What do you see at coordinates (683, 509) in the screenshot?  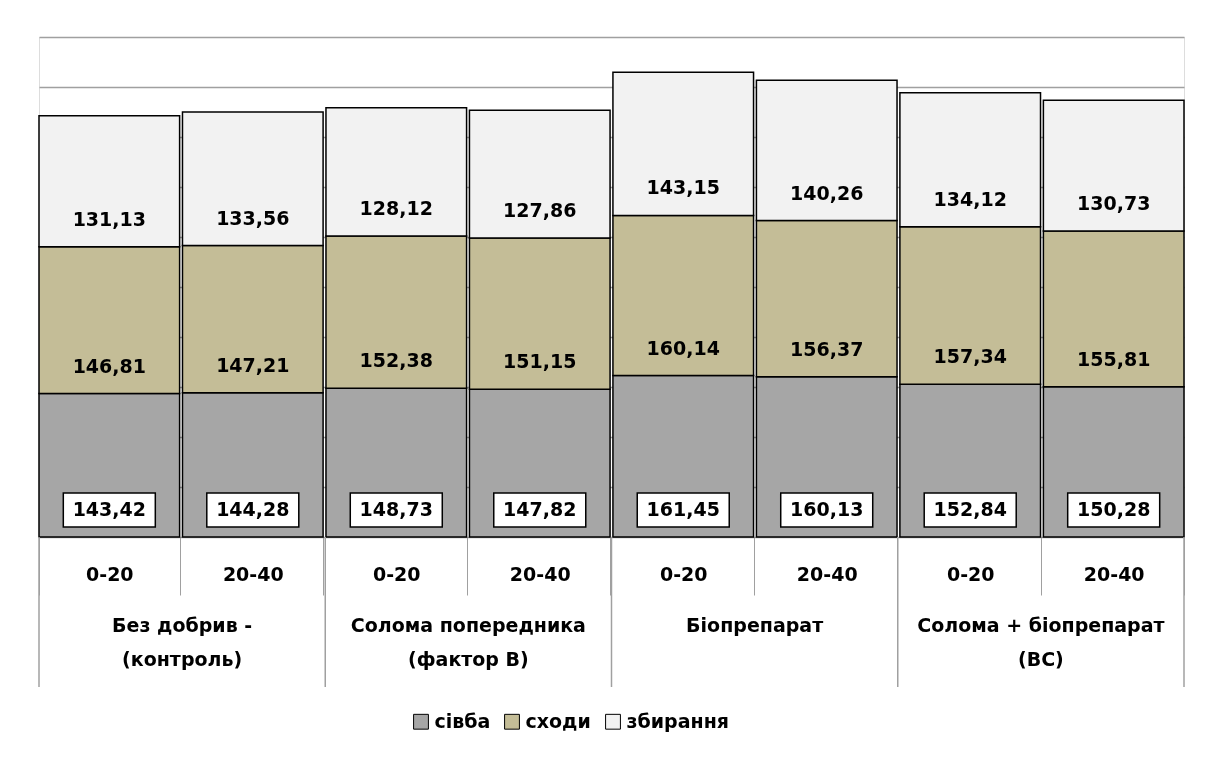 I see `data-label: 161,45` at bounding box center [683, 509].